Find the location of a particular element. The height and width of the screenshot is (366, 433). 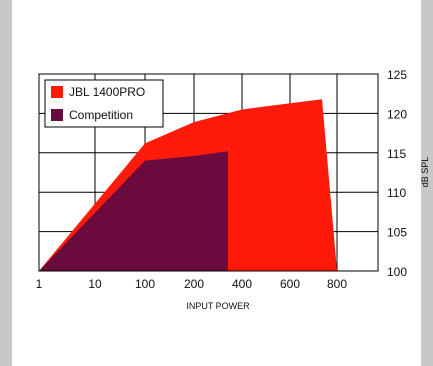

x-tick-label: 400 is located at coordinates (242, 284).